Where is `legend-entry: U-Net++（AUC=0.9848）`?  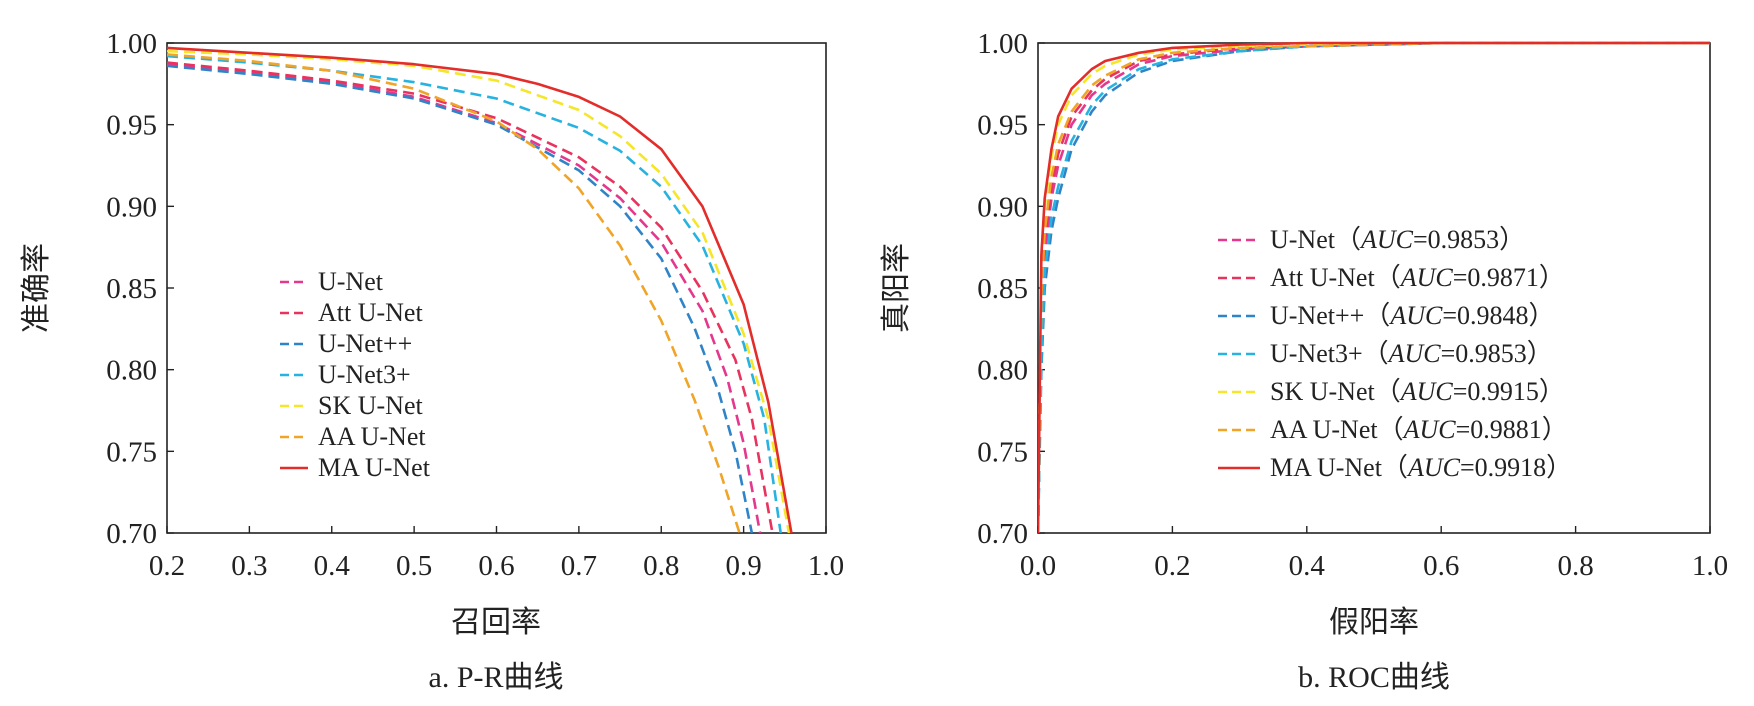 legend-entry: U-Net++（AUC=0.9848） is located at coordinates (1412, 315).